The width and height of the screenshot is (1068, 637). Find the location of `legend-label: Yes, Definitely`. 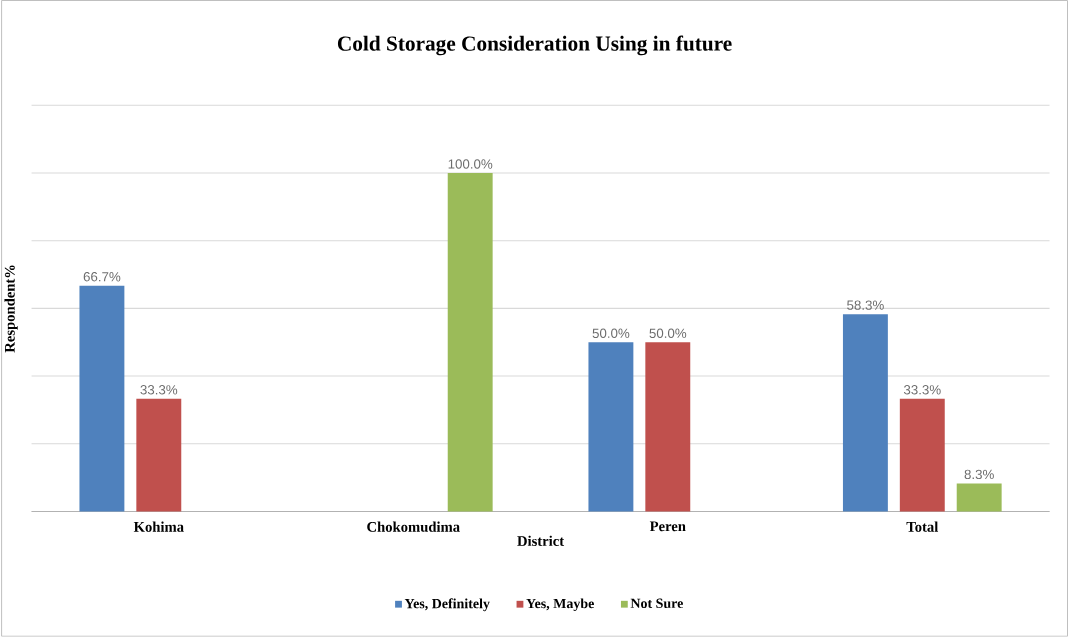

legend-label: Yes, Definitely is located at coordinates (447, 605).